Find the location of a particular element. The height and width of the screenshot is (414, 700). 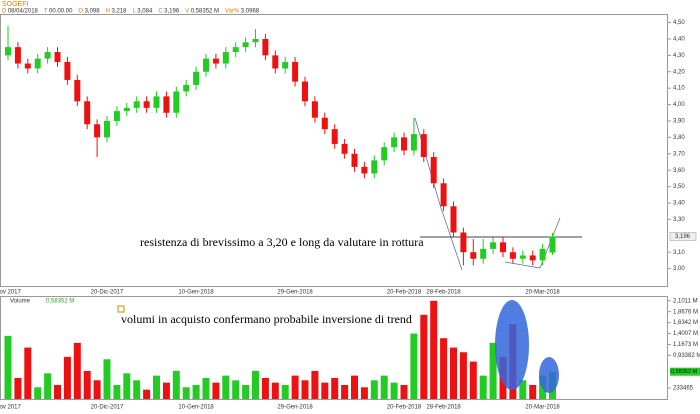

volume-tag-label: 0,58352 M is located at coordinates (684, 372).